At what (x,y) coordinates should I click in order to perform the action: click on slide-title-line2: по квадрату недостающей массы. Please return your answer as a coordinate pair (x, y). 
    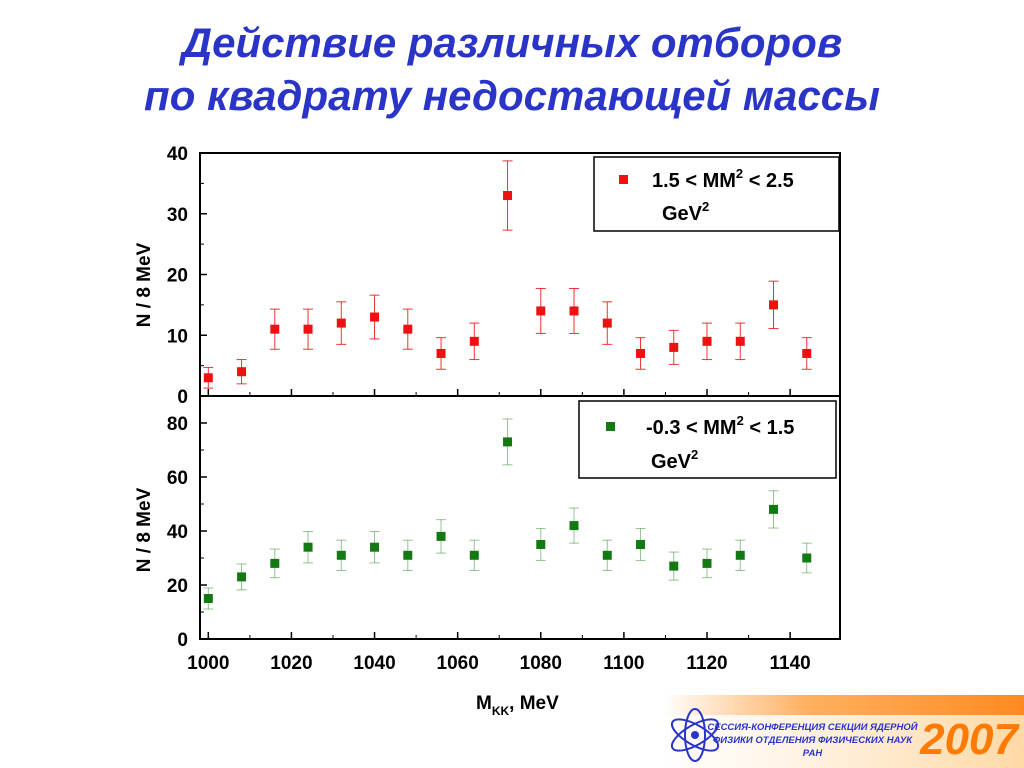
    Looking at the image, I should click on (512, 95).